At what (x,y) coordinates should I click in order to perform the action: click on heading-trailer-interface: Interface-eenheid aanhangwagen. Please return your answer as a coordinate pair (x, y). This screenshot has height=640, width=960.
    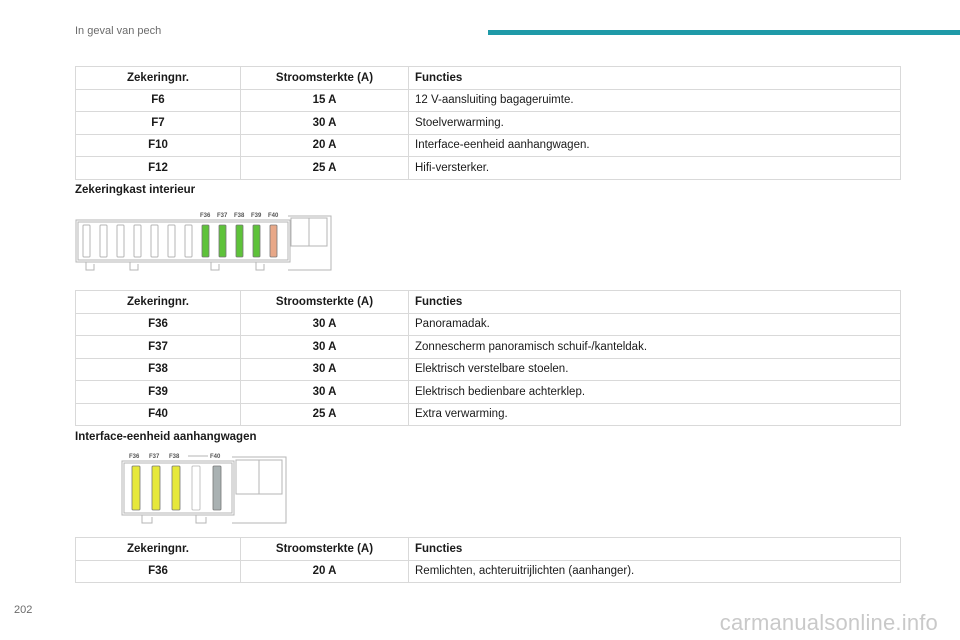
    Looking at the image, I should click on (166, 437).